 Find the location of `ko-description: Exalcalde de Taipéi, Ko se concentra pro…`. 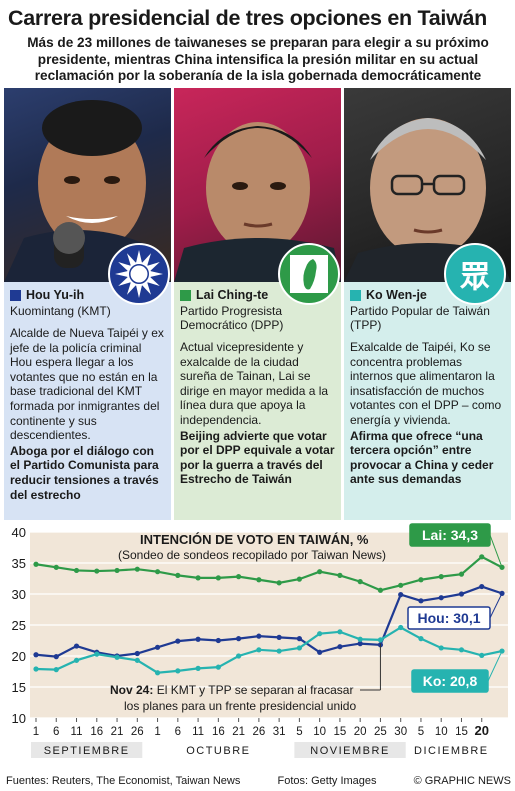

ko-description: Exalcalde de Taipéi, Ko se concentra pro… is located at coordinates (426, 383).